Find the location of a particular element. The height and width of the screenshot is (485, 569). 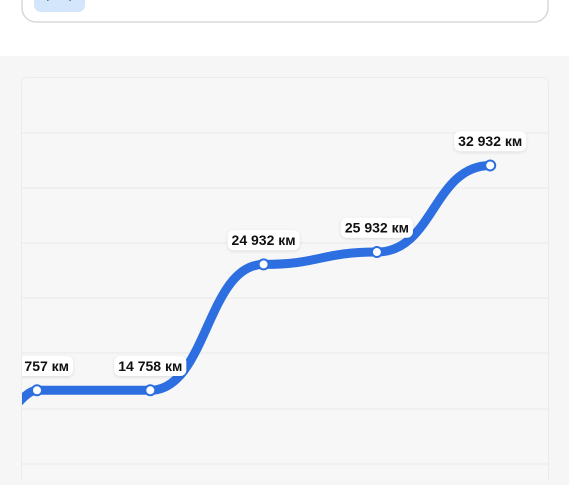

value-label: 25 932 км is located at coordinates (377, 228).